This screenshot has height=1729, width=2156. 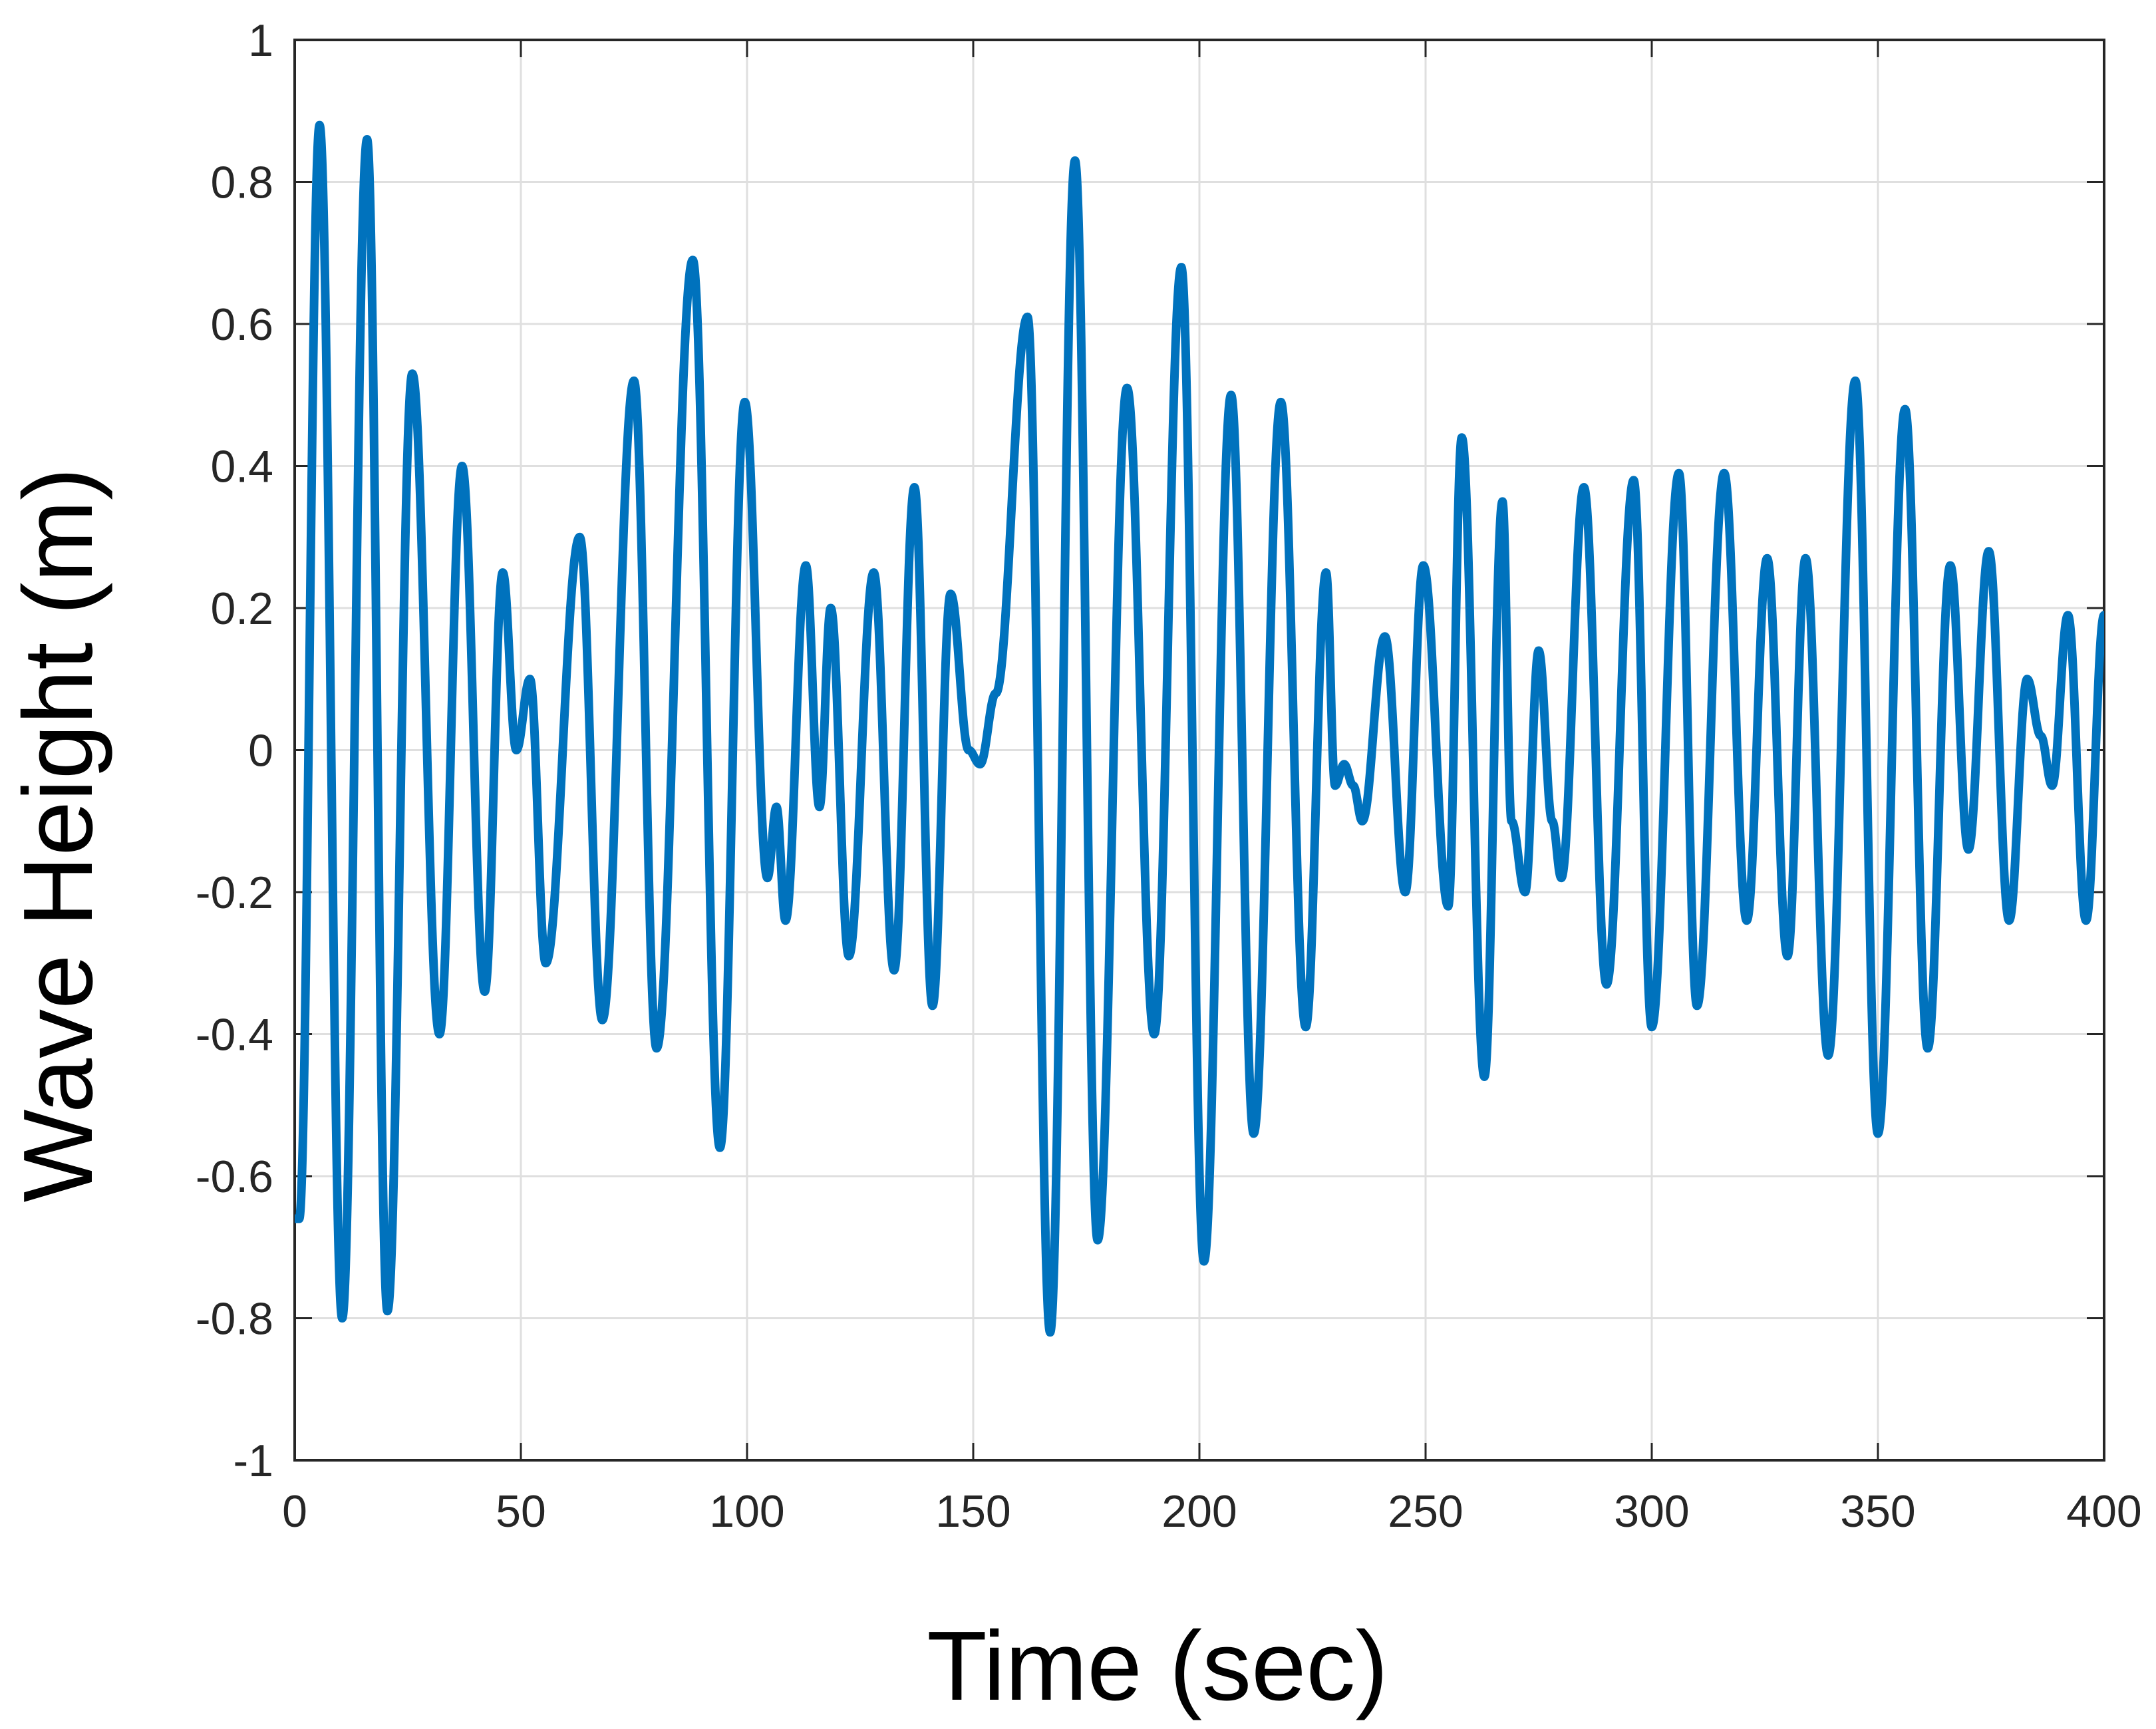 I want to click on x-tick-label: 50, so click(x=521, y=1511).